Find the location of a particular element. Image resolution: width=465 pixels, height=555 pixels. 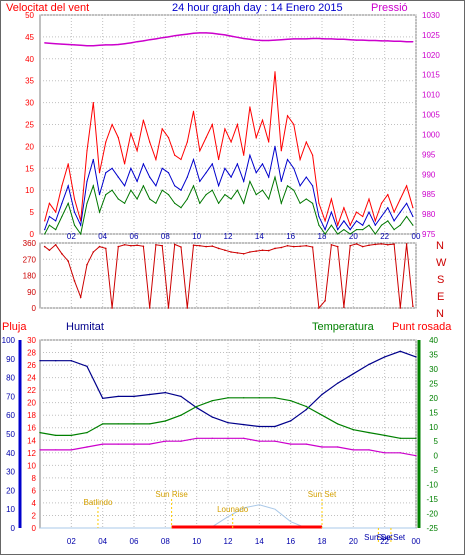

annotation-label: Lounado is located at coordinates (233, 509).